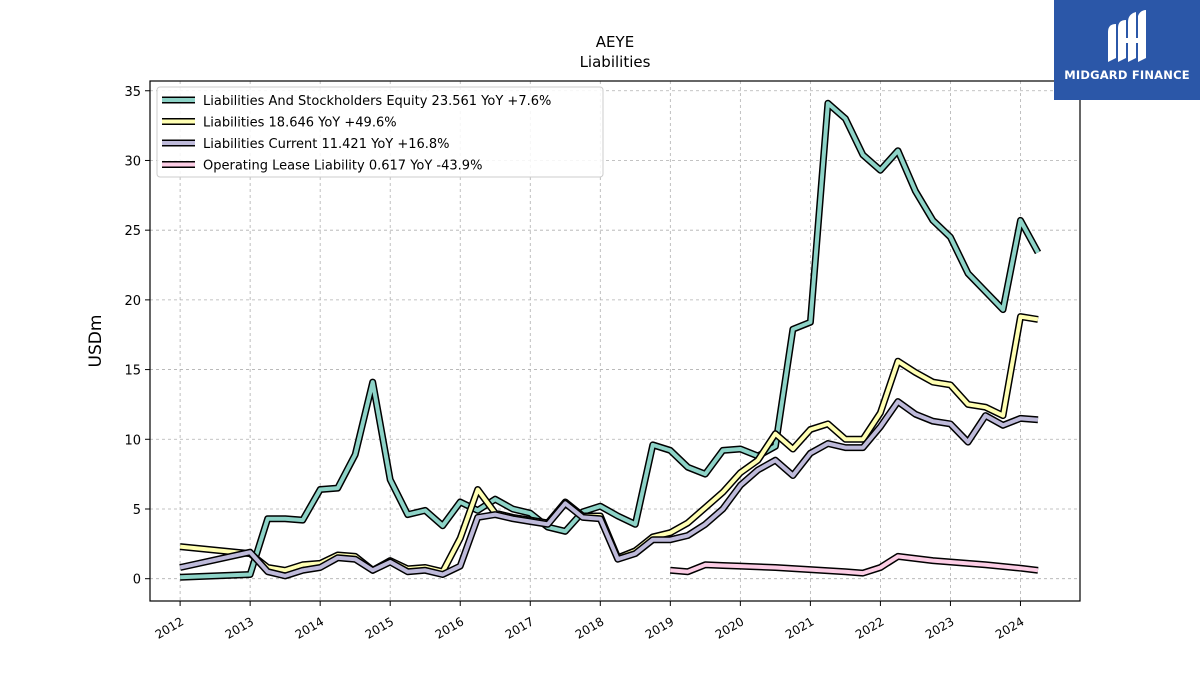 The image size is (1200, 675). Describe the element at coordinates (132, 440) in the screenshot. I see `y-tick-label: 10` at that location.